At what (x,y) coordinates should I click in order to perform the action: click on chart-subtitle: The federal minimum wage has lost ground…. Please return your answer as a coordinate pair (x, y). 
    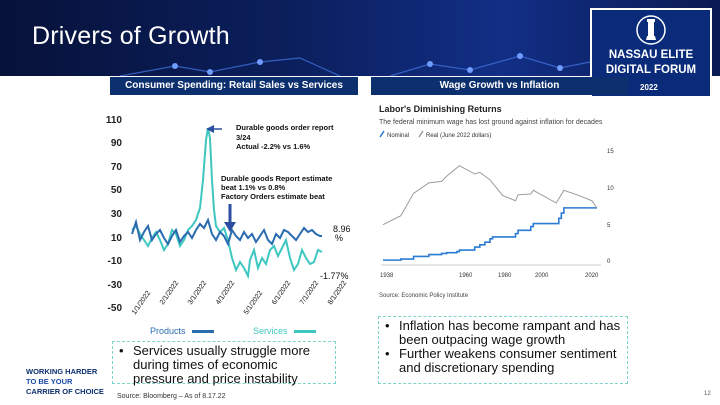
    Looking at the image, I should click on (491, 122).